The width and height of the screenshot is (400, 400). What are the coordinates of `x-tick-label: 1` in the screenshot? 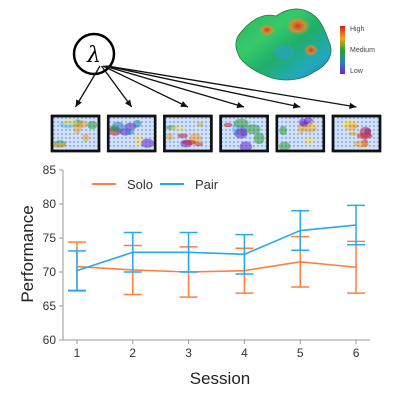 It's located at (77, 353).